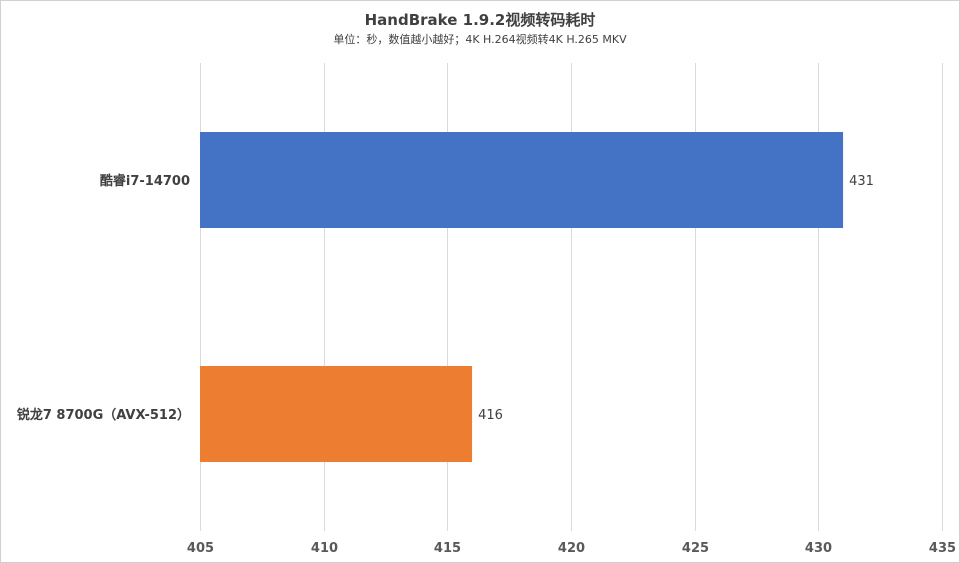 The width and height of the screenshot is (960, 563). Describe the element at coordinates (480, 39) in the screenshot. I see `chart-subtitle: 单位：秒，数值越小越好；4K H.264视频转4K H.265 MKV` at that location.